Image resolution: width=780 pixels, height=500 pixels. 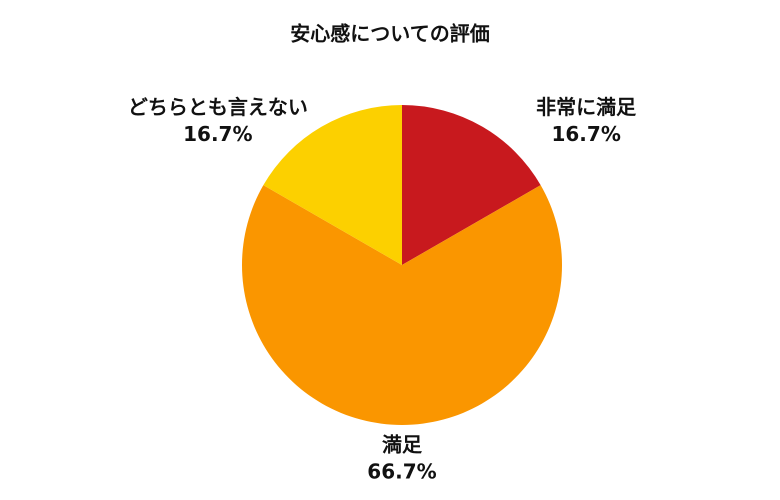 I want to click on chart-title: 安心感についての評価, so click(x=389, y=34).